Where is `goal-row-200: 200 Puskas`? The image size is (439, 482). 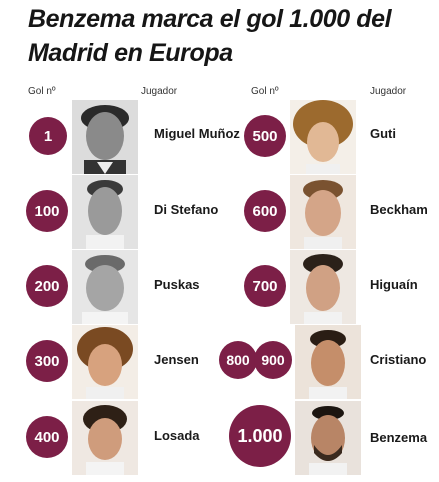
goal-row-200: 200 Puskas is located at coordinates (110, 287).